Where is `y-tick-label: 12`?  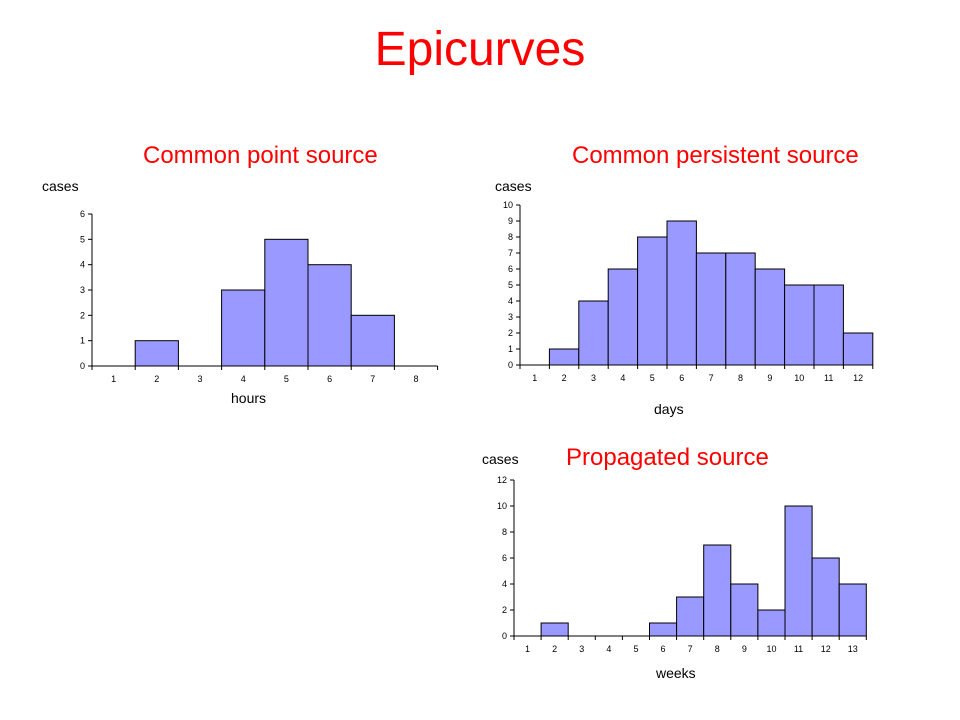
y-tick-label: 12 is located at coordinates (502, 480).